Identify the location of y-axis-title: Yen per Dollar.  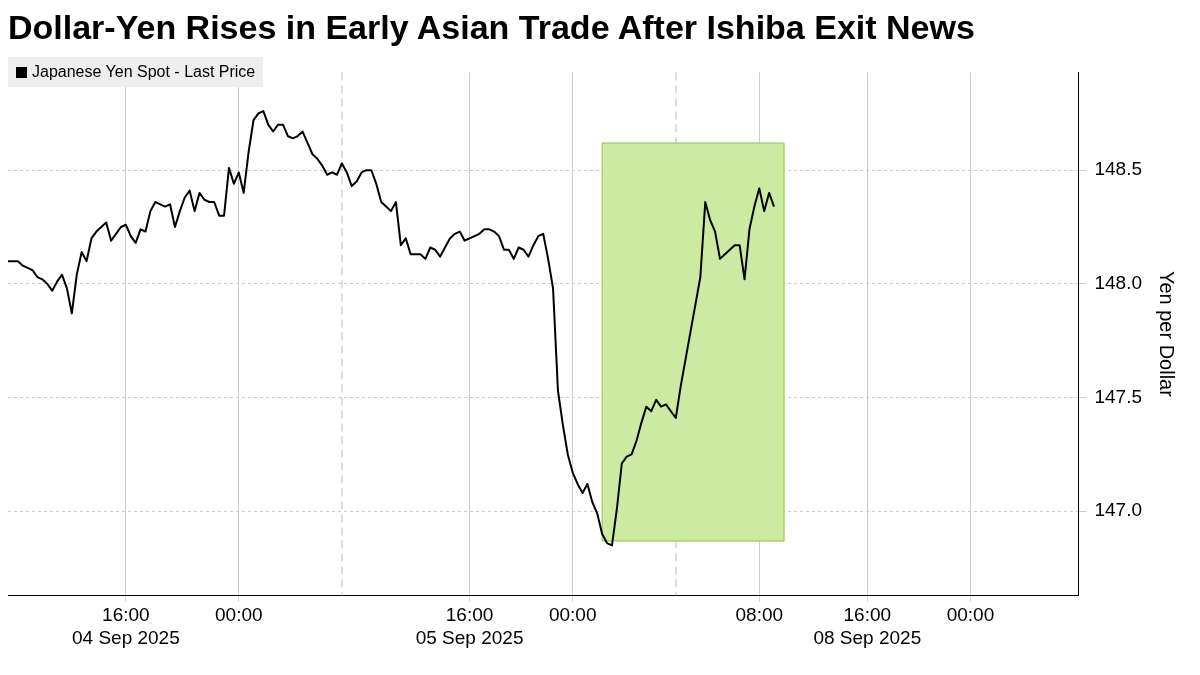
(1167, 334).